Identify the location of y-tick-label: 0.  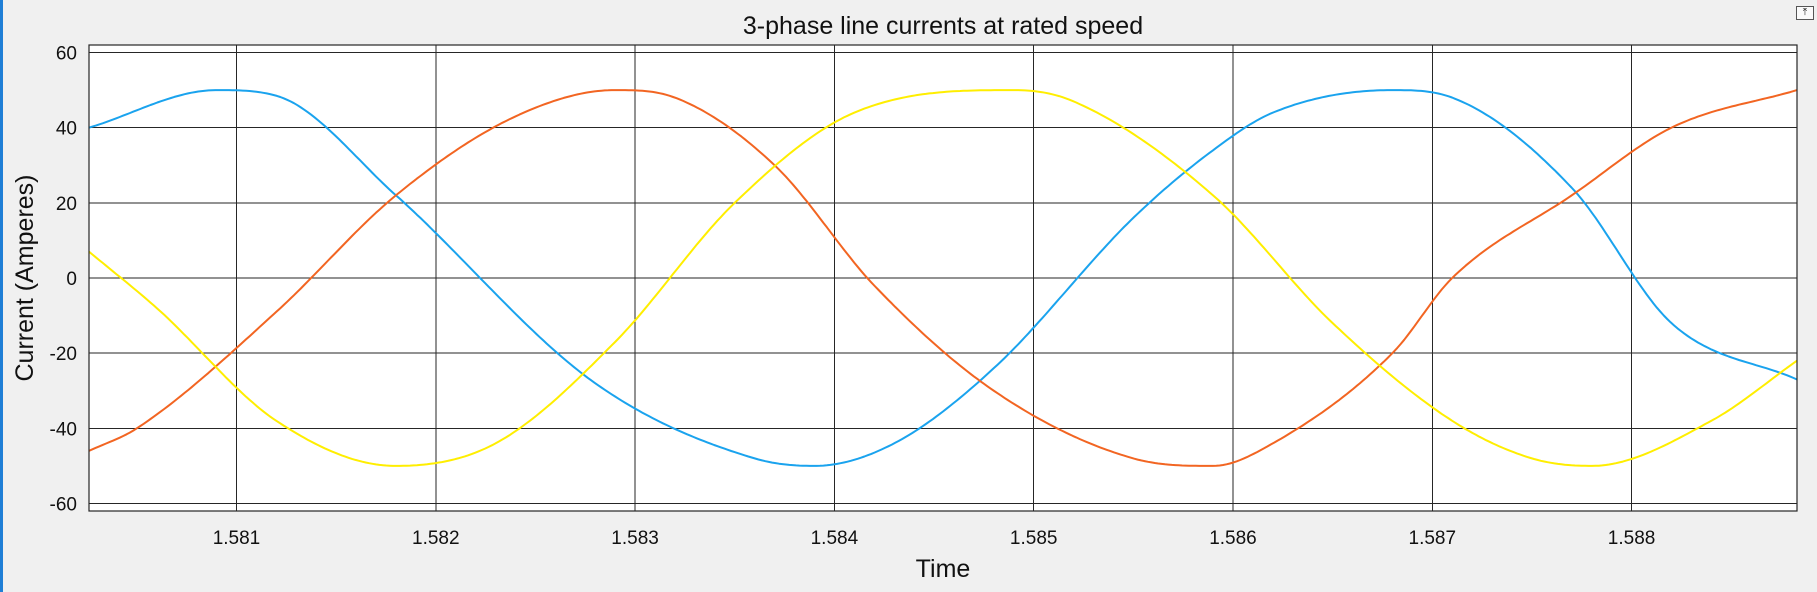
(71, 279).